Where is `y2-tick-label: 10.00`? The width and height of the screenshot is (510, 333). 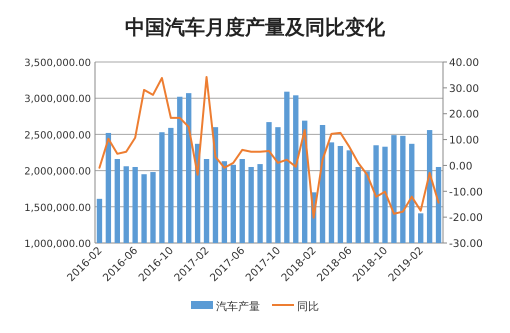 y2-tick-label: 10.00 is located at coordinates (464, 140).